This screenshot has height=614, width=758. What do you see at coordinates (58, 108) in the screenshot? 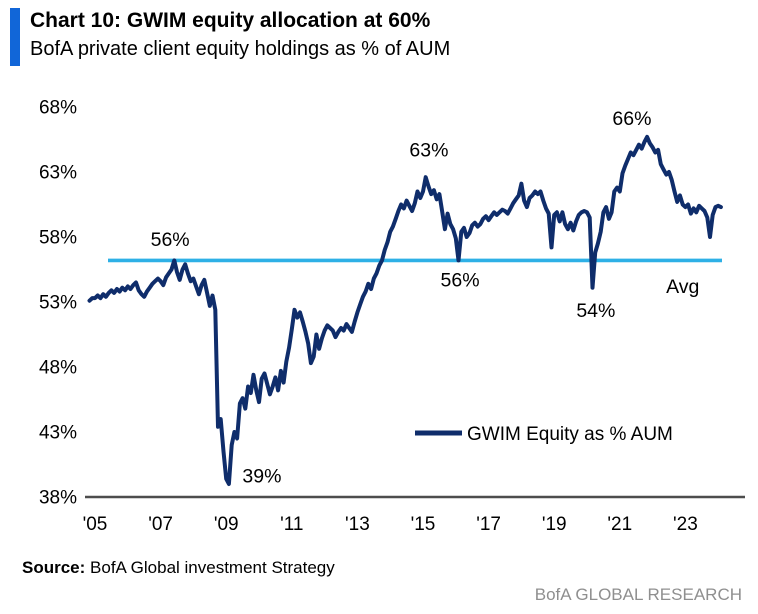
I see `y-tick-label: 68%` at bounding box center [58, 108].